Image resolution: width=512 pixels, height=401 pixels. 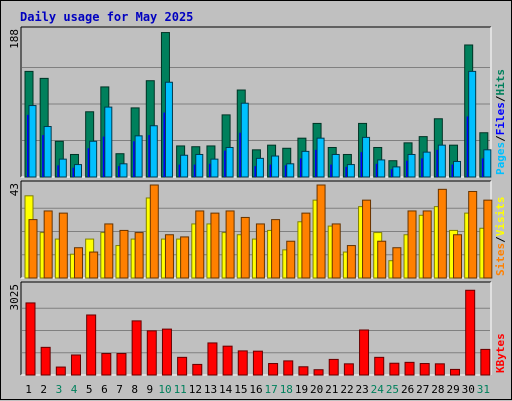 What do you see at coordinates (362, 389) in the screenshot?
I see `x-day-label: 23` at bounding box center [362, 389].